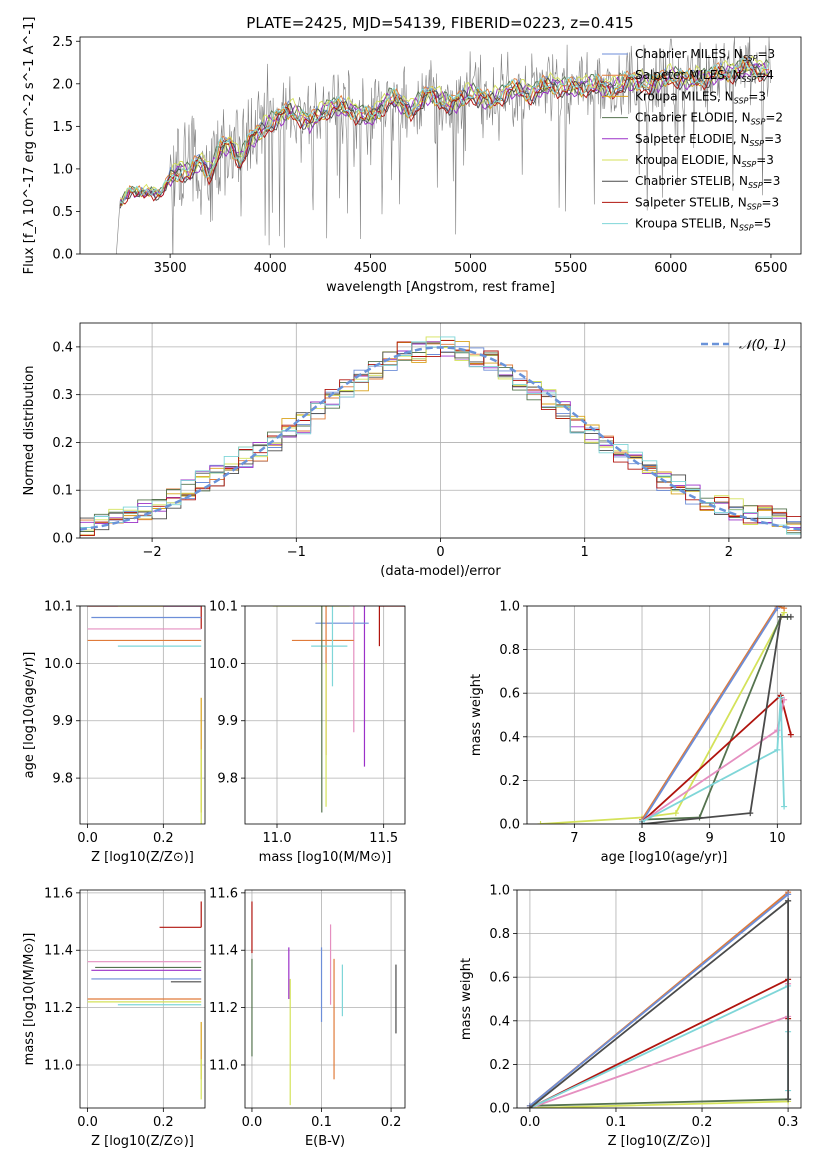 This screenshot has width=819, height=1170. Describe the element at coordinates (499, 934) in the screenshot. I see `y-tick-label: 0.8` at that location.